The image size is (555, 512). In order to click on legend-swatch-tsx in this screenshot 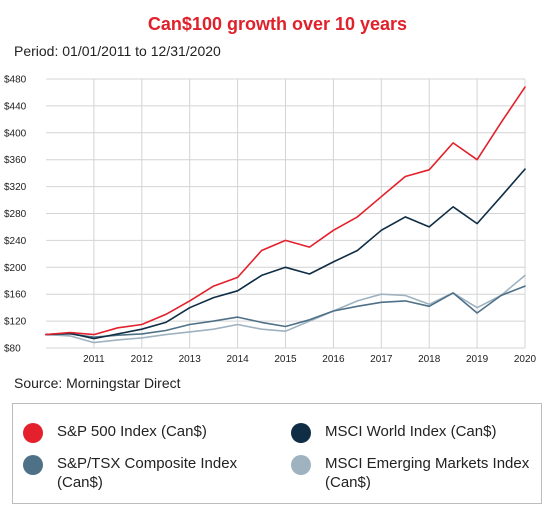, I will do `click(33, 465)`.